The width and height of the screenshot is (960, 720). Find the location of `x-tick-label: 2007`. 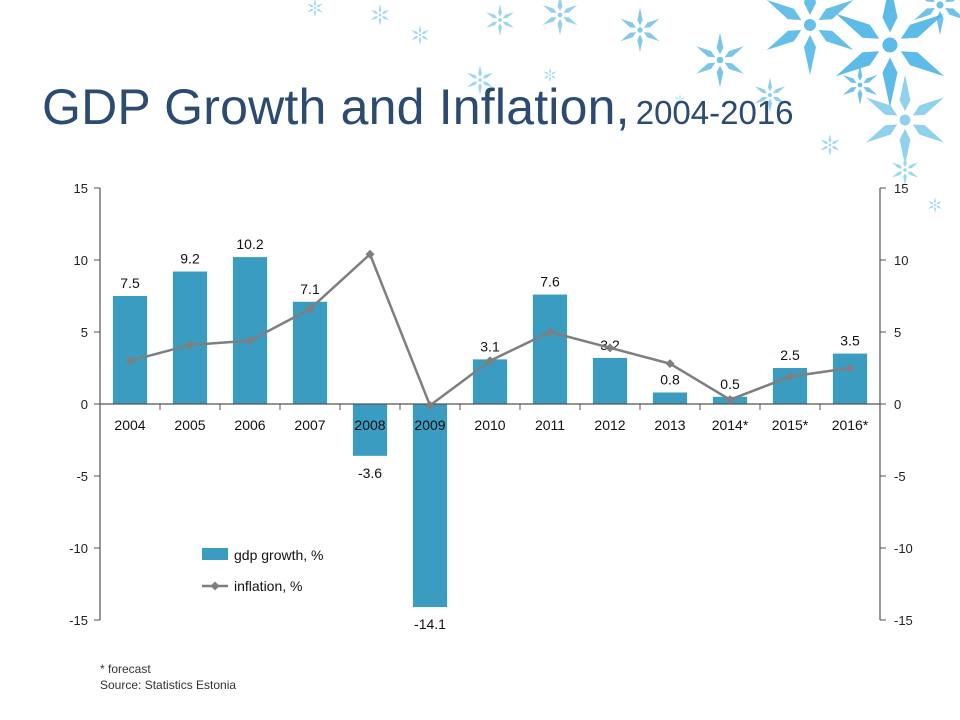

x-tick-label: 2007 is located at coordinates (309, 425).